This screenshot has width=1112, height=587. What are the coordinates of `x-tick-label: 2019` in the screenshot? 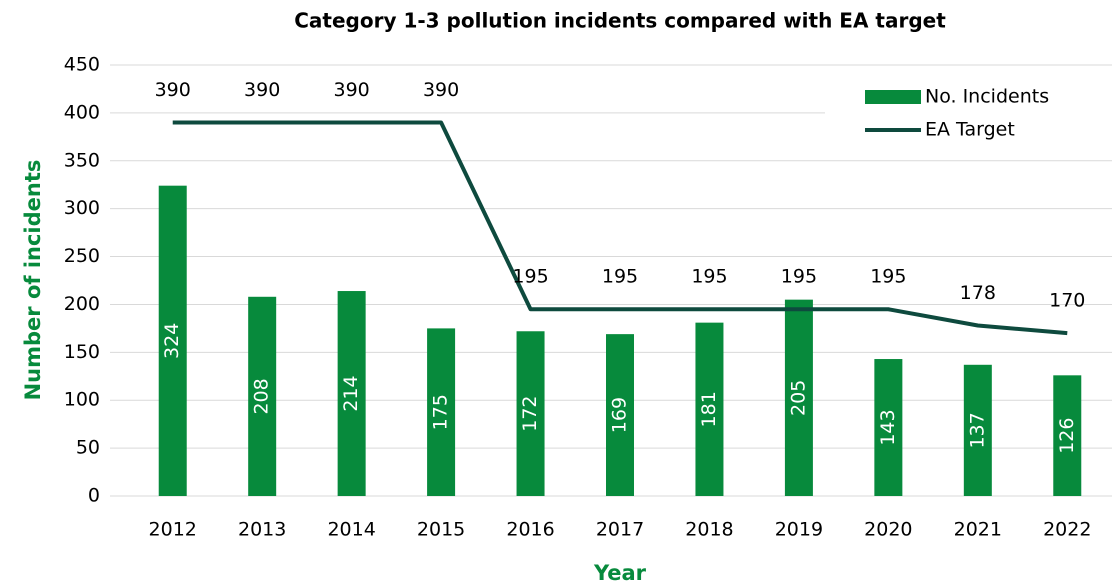 It's located at (799, 530).